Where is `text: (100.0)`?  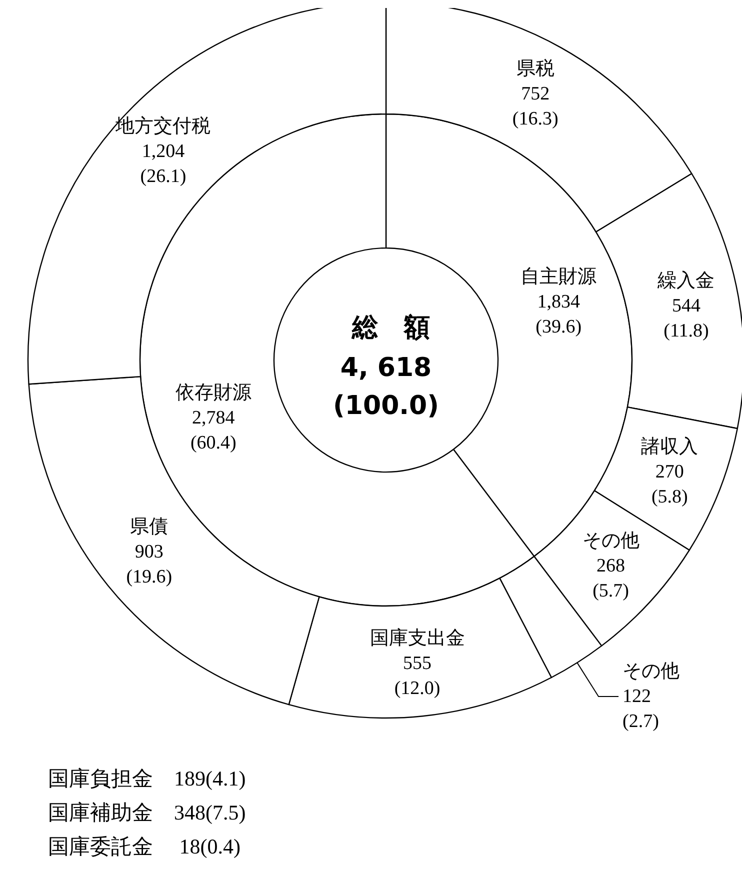
text: (100.0) is located at coordinates (386, 406).